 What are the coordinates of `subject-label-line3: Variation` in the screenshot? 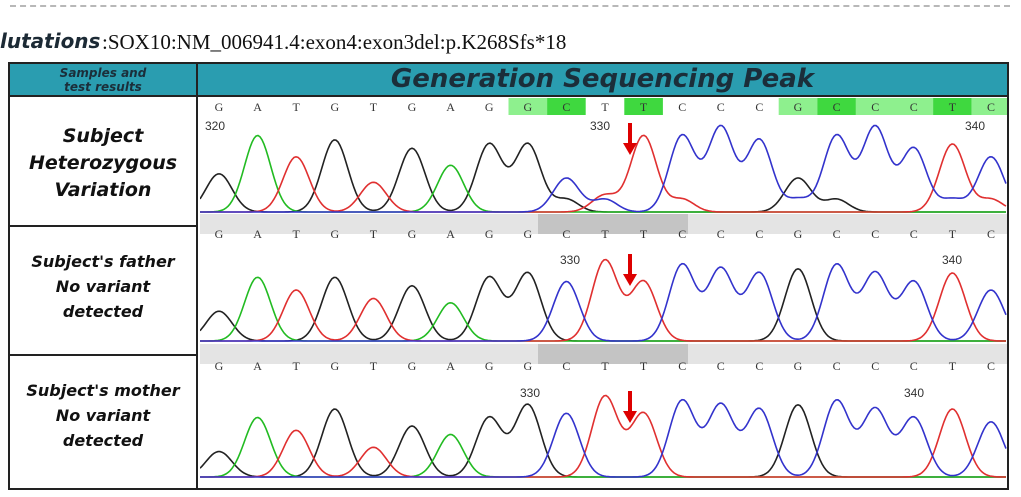 It's located at (103, 190).